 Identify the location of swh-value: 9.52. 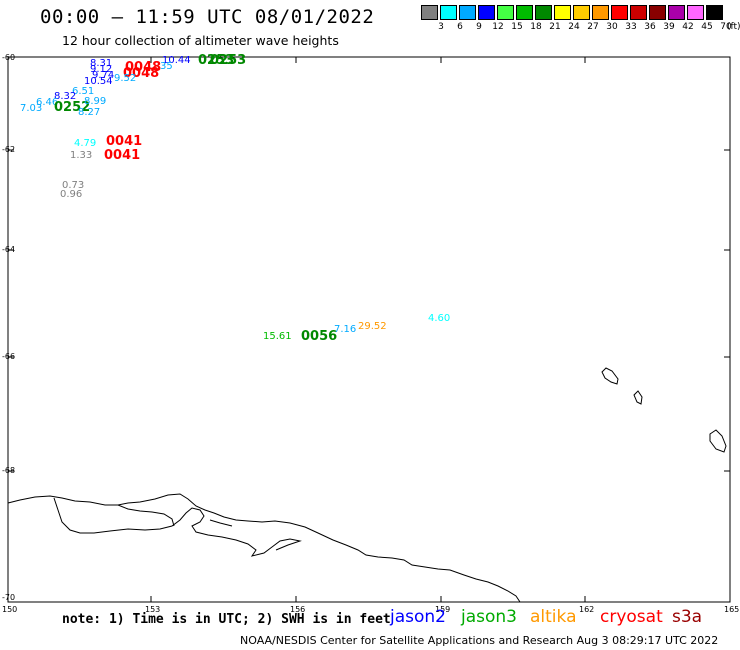
(125, 78).